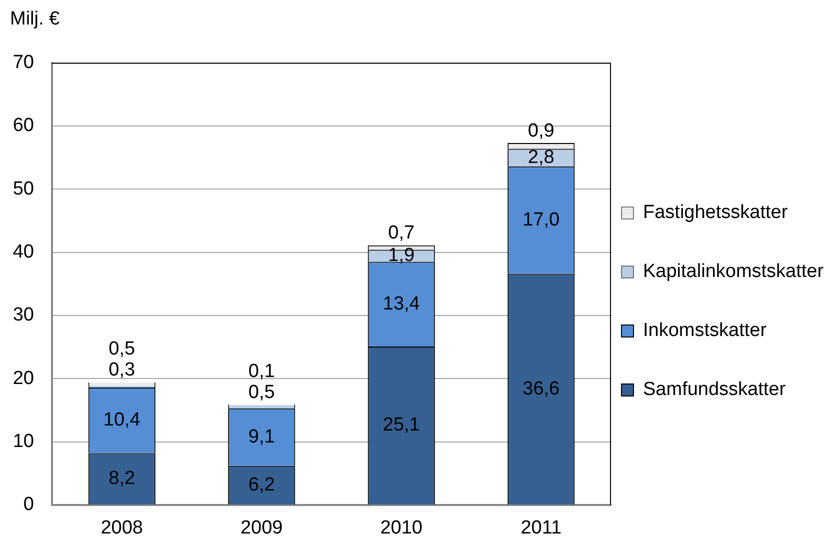  Describe the element at coordinates (23, 125) in the screenshot. I see `y-tick-label: 60` at that location.